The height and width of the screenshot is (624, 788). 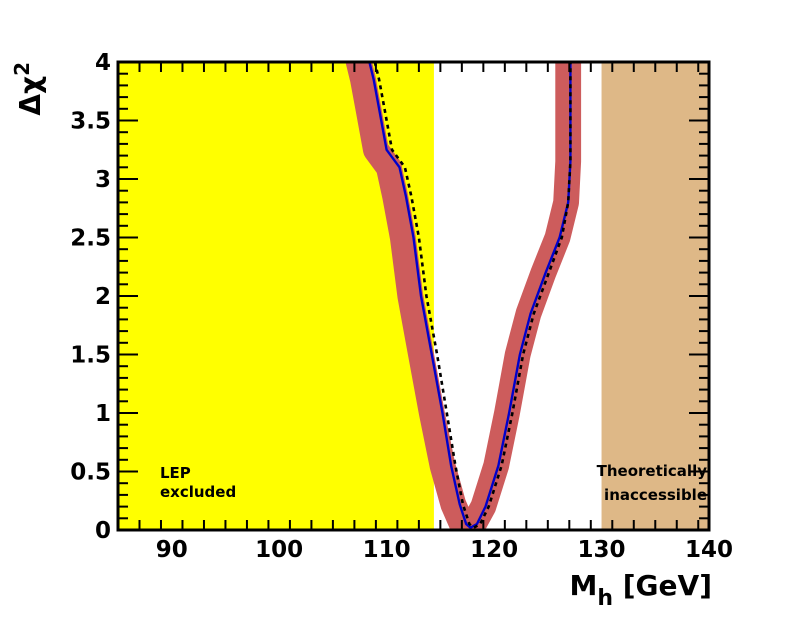 What do you see at coordinates (90, 356) in the screenshot?
I see `y-tick-label: 1.5` at bounding box center [90, 356].